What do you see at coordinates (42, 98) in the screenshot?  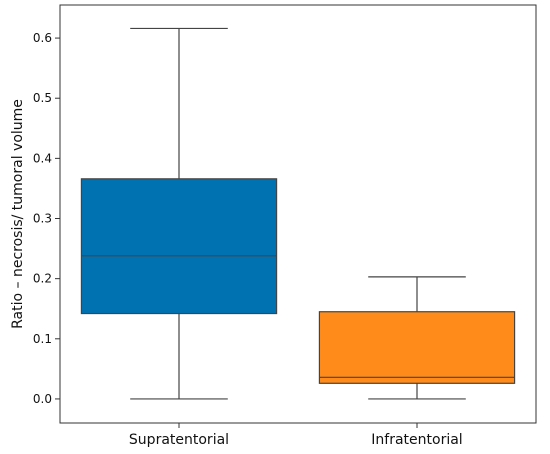 I see `y-tick-label: 0.5` at bounding box center [42, 98].